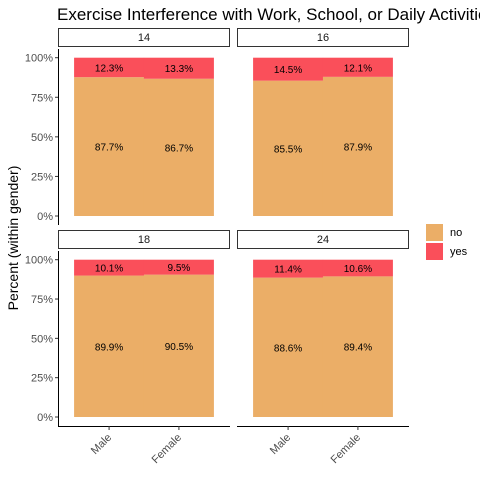  I want to click on legend-key-no, so click(434, 232).